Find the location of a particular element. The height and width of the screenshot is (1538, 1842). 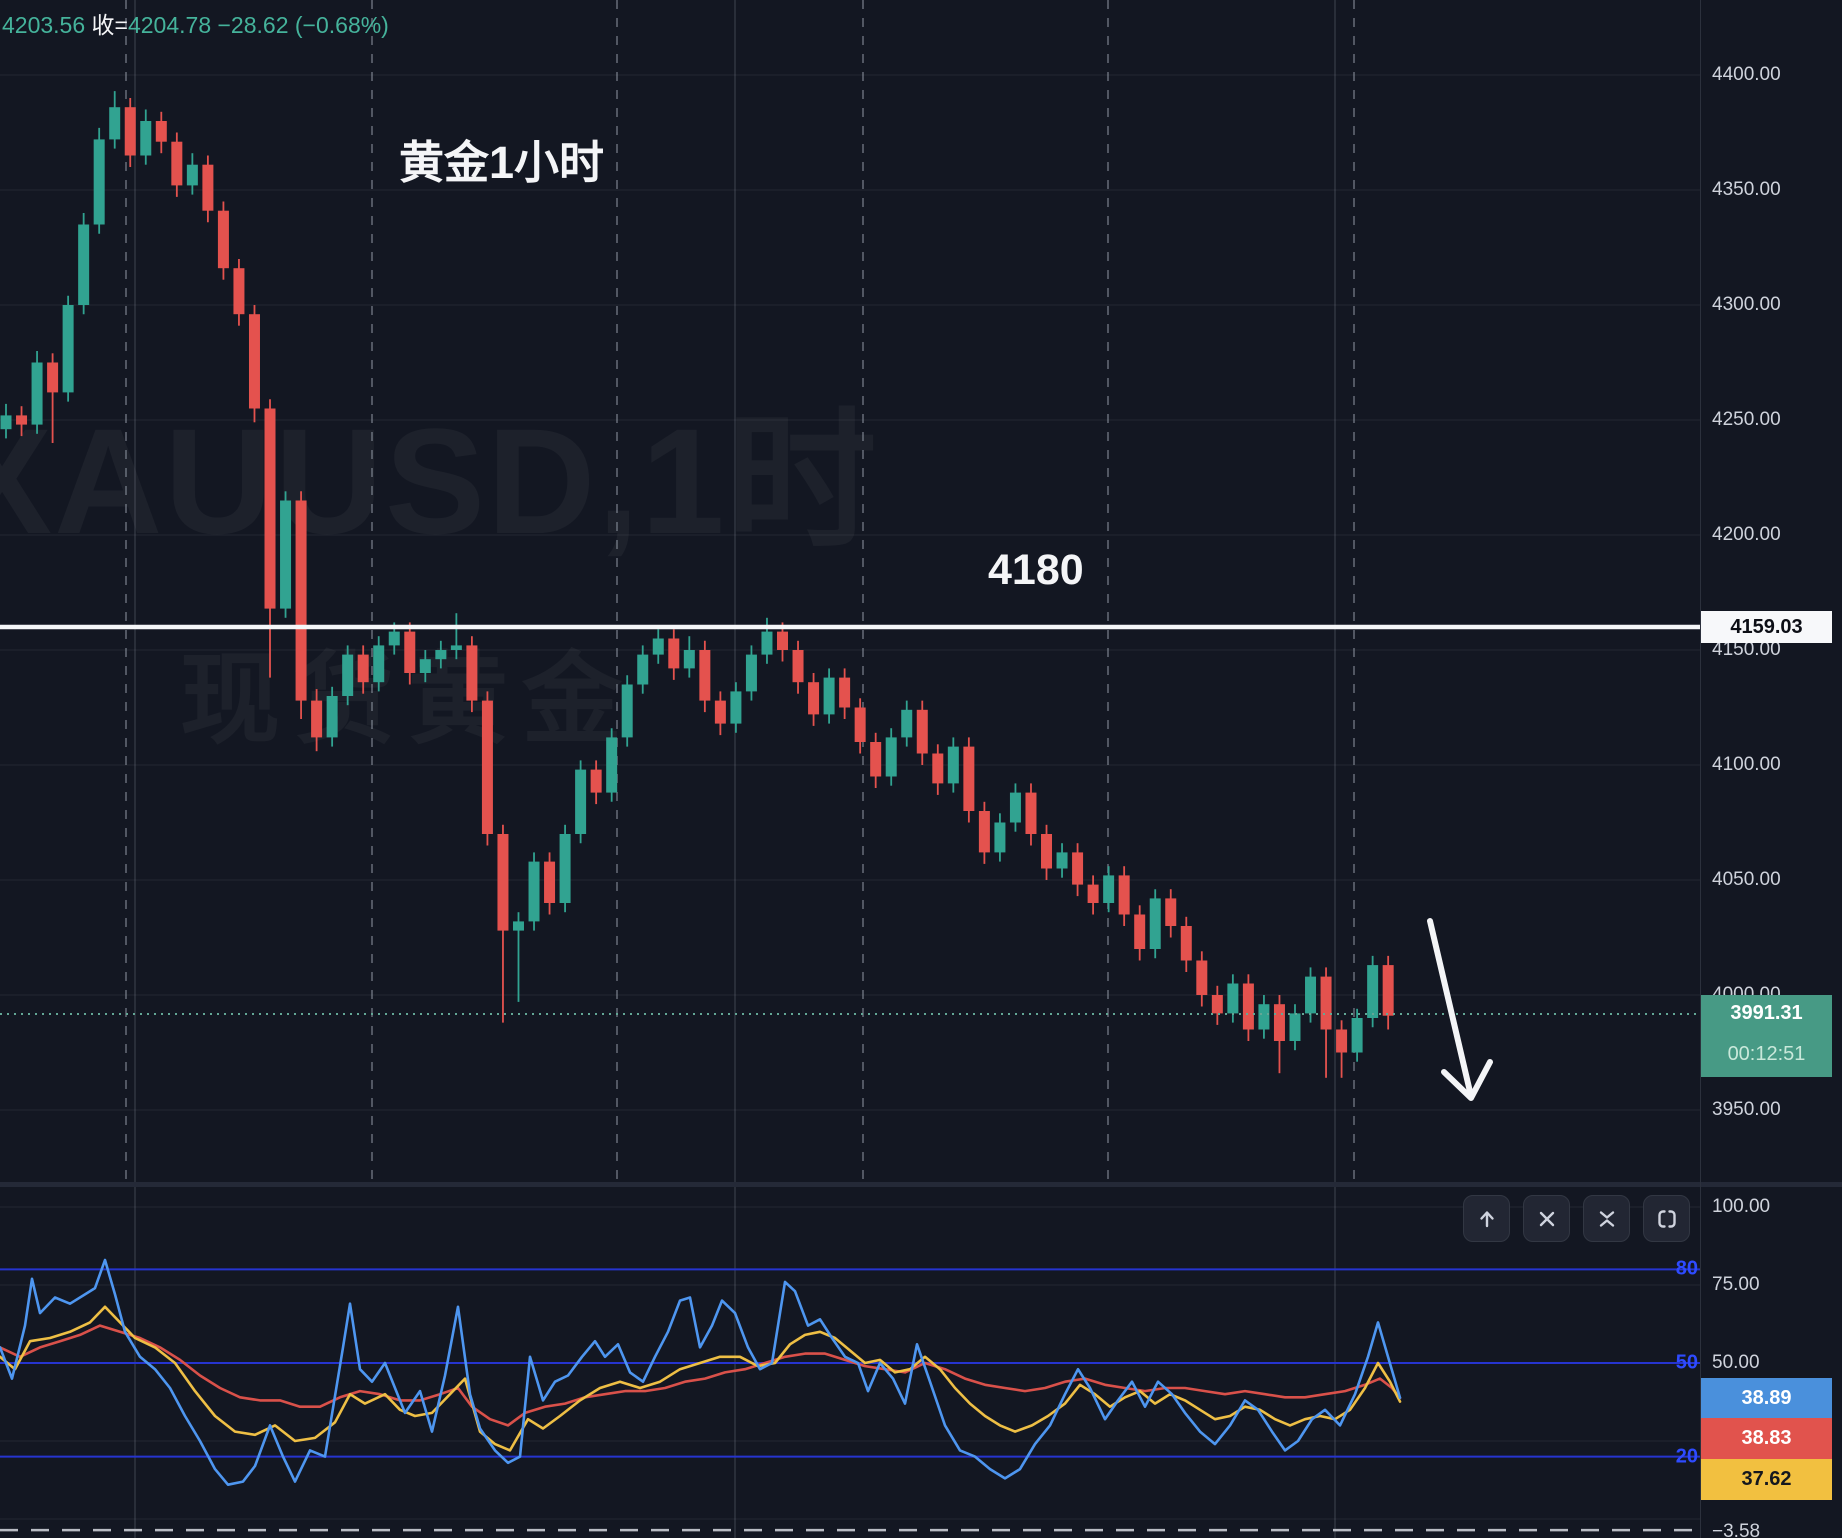

bar-countdown-badge: 00:12:51 is located at coordinates (1766, 1054).